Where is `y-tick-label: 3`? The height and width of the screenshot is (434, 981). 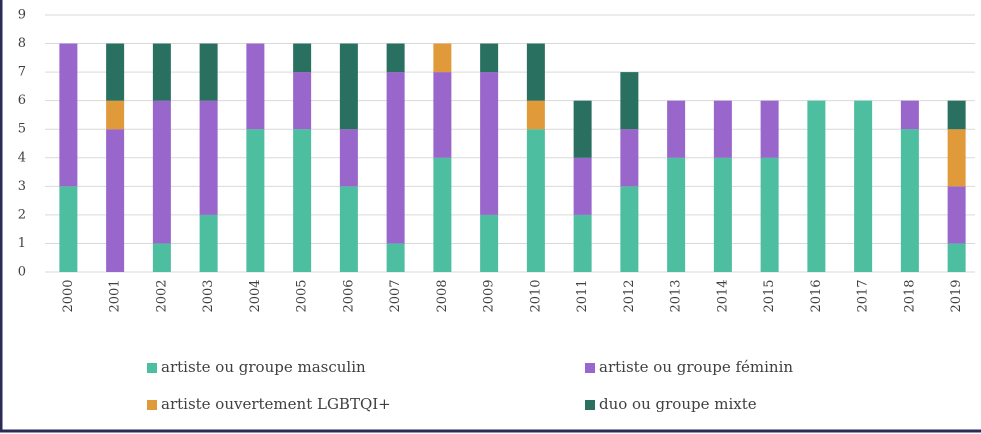
y-tick-label: 3 is located at coordinates (22, 186).